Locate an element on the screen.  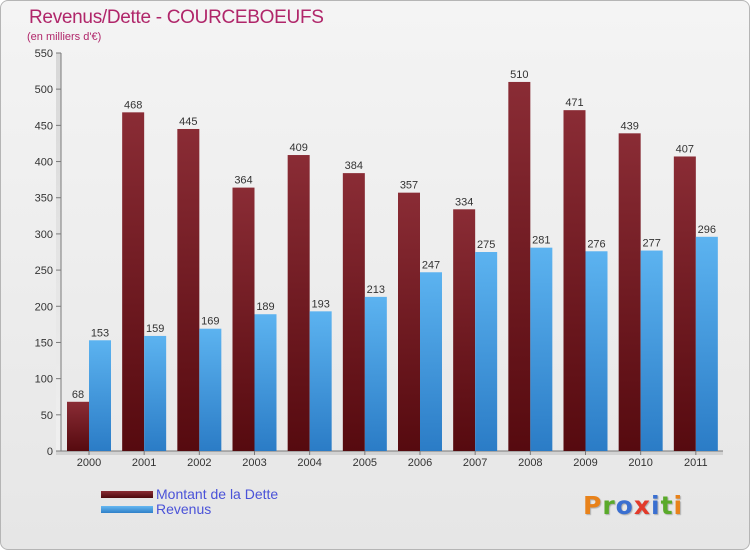
x-axis-band is located at coordinates (389, 453).